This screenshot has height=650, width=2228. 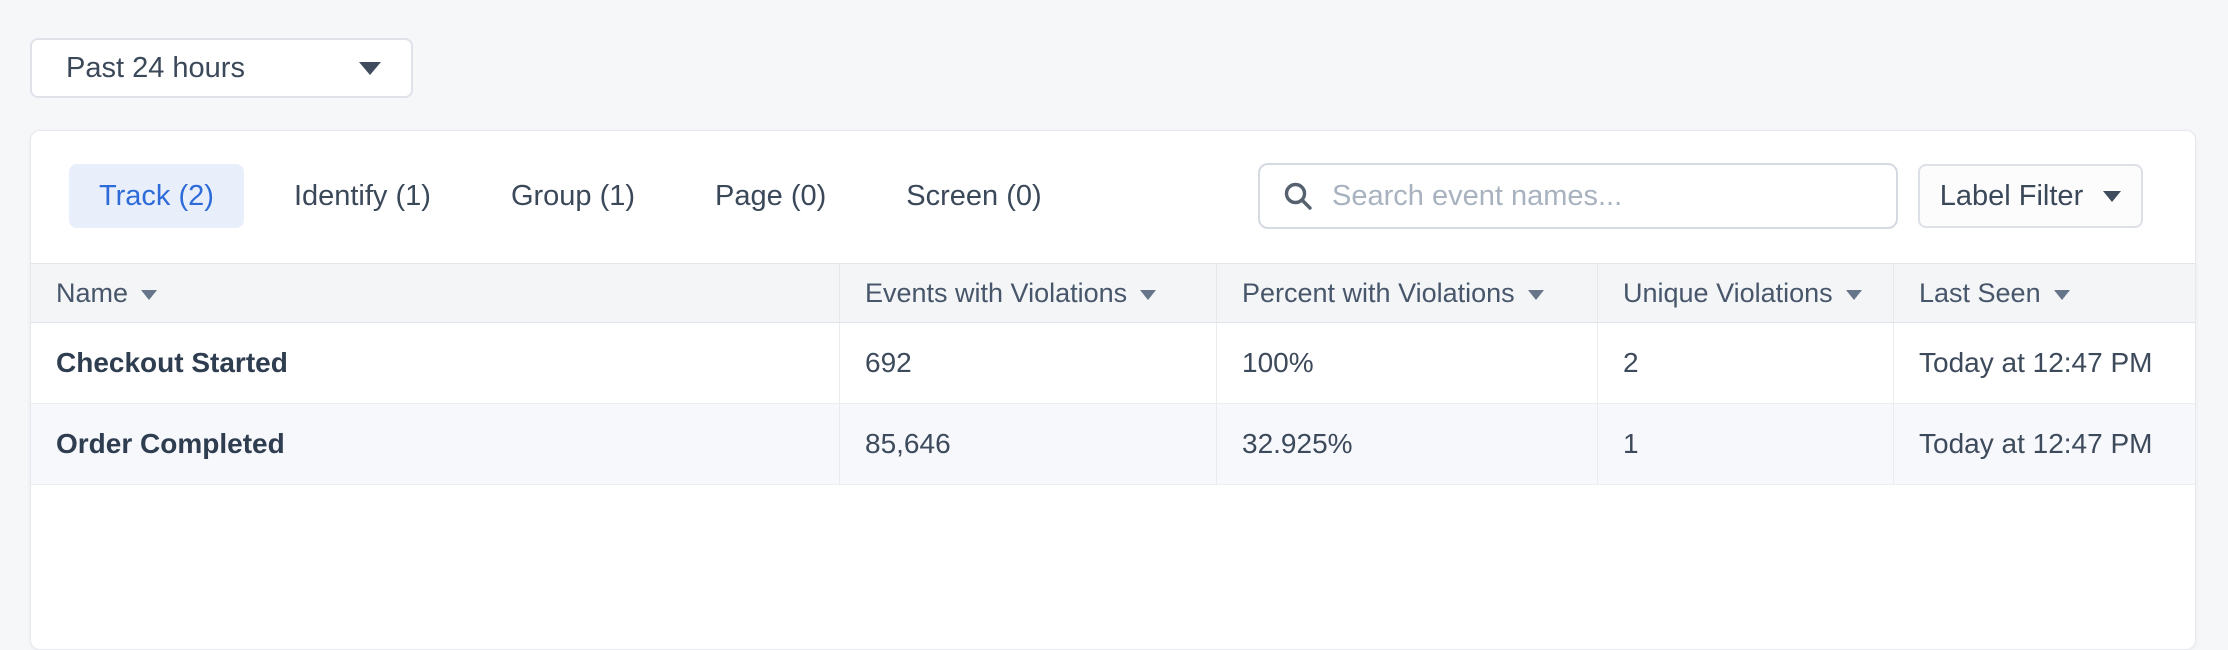 I want to click on search-icon, so click(x=1298, y=196).